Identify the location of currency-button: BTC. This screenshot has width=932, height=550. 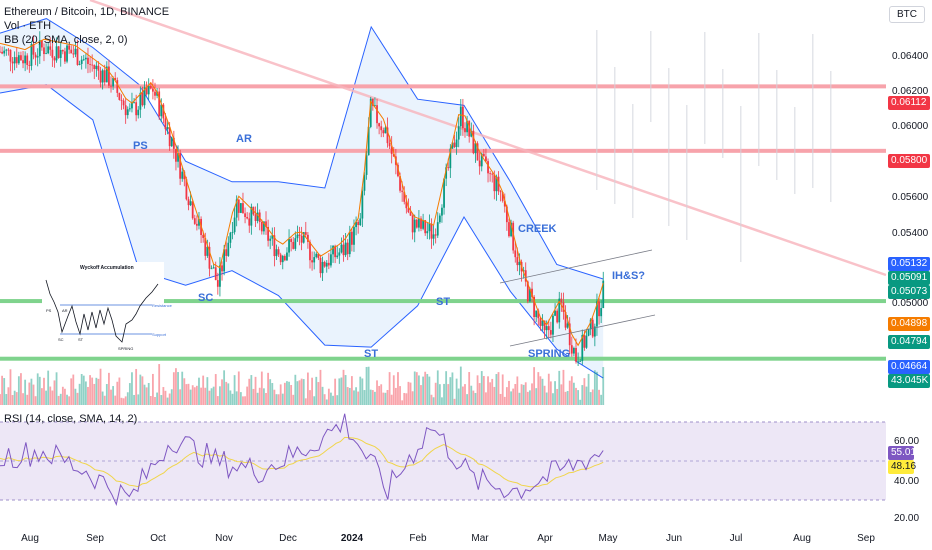
(907, 14).